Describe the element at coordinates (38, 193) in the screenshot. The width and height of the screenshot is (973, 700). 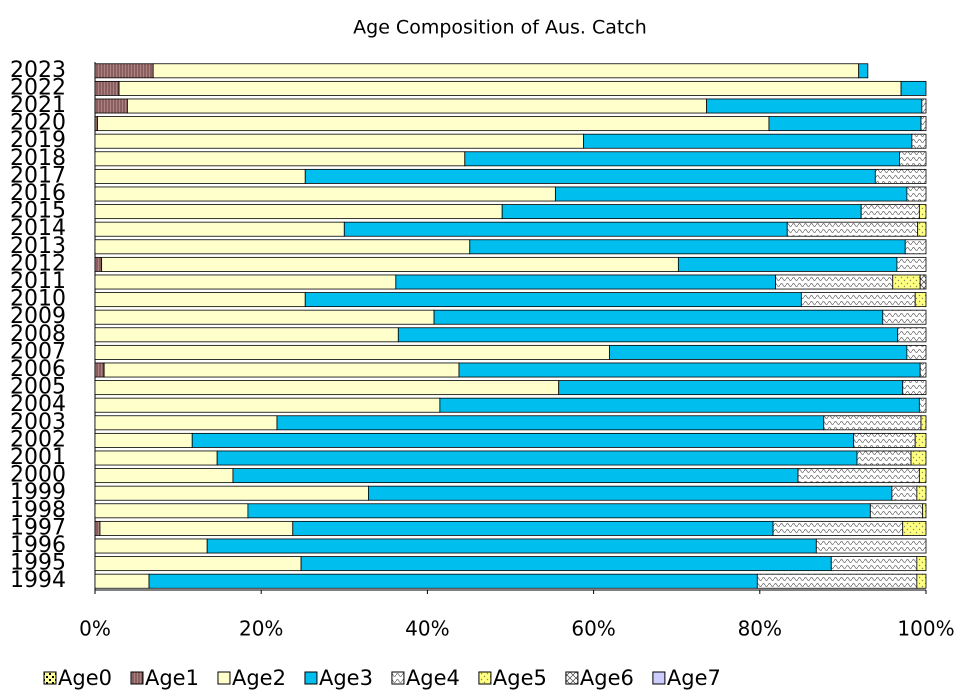
I see `y-tick-label: 2016` at that location.